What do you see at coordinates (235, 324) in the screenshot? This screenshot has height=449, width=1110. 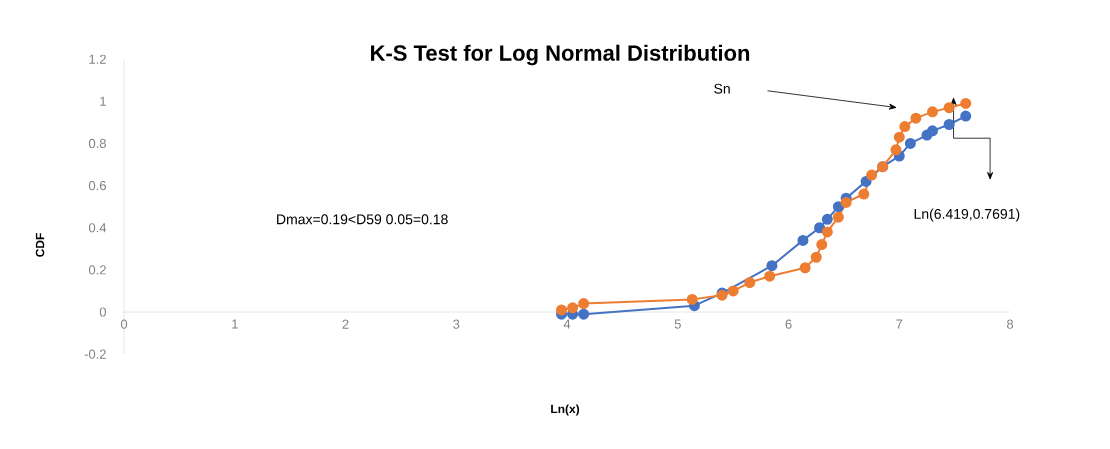 I see `x-tick-label: 1` at bounding box center [235, 324].